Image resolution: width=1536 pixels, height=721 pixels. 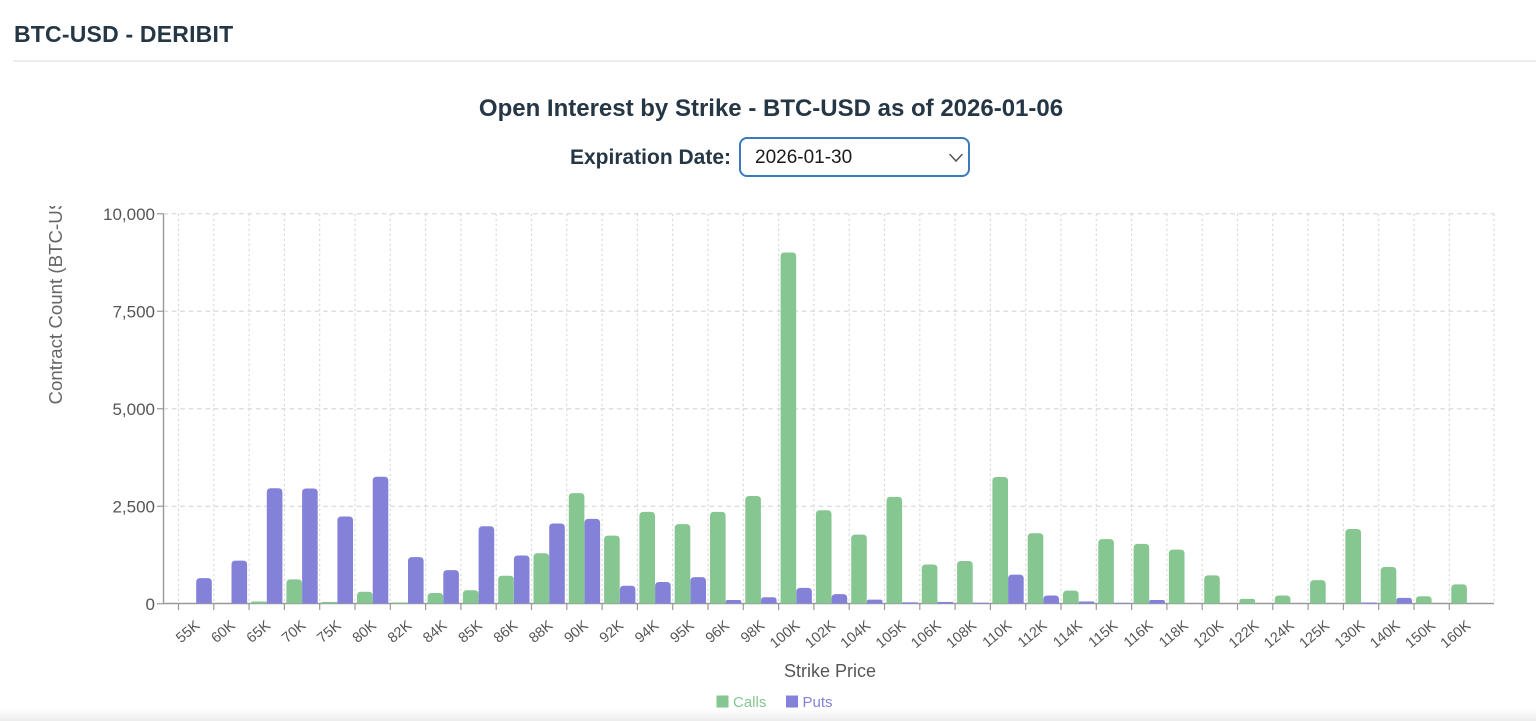 I want to click on svg-text: 116K, so click(x=1139, y=635).